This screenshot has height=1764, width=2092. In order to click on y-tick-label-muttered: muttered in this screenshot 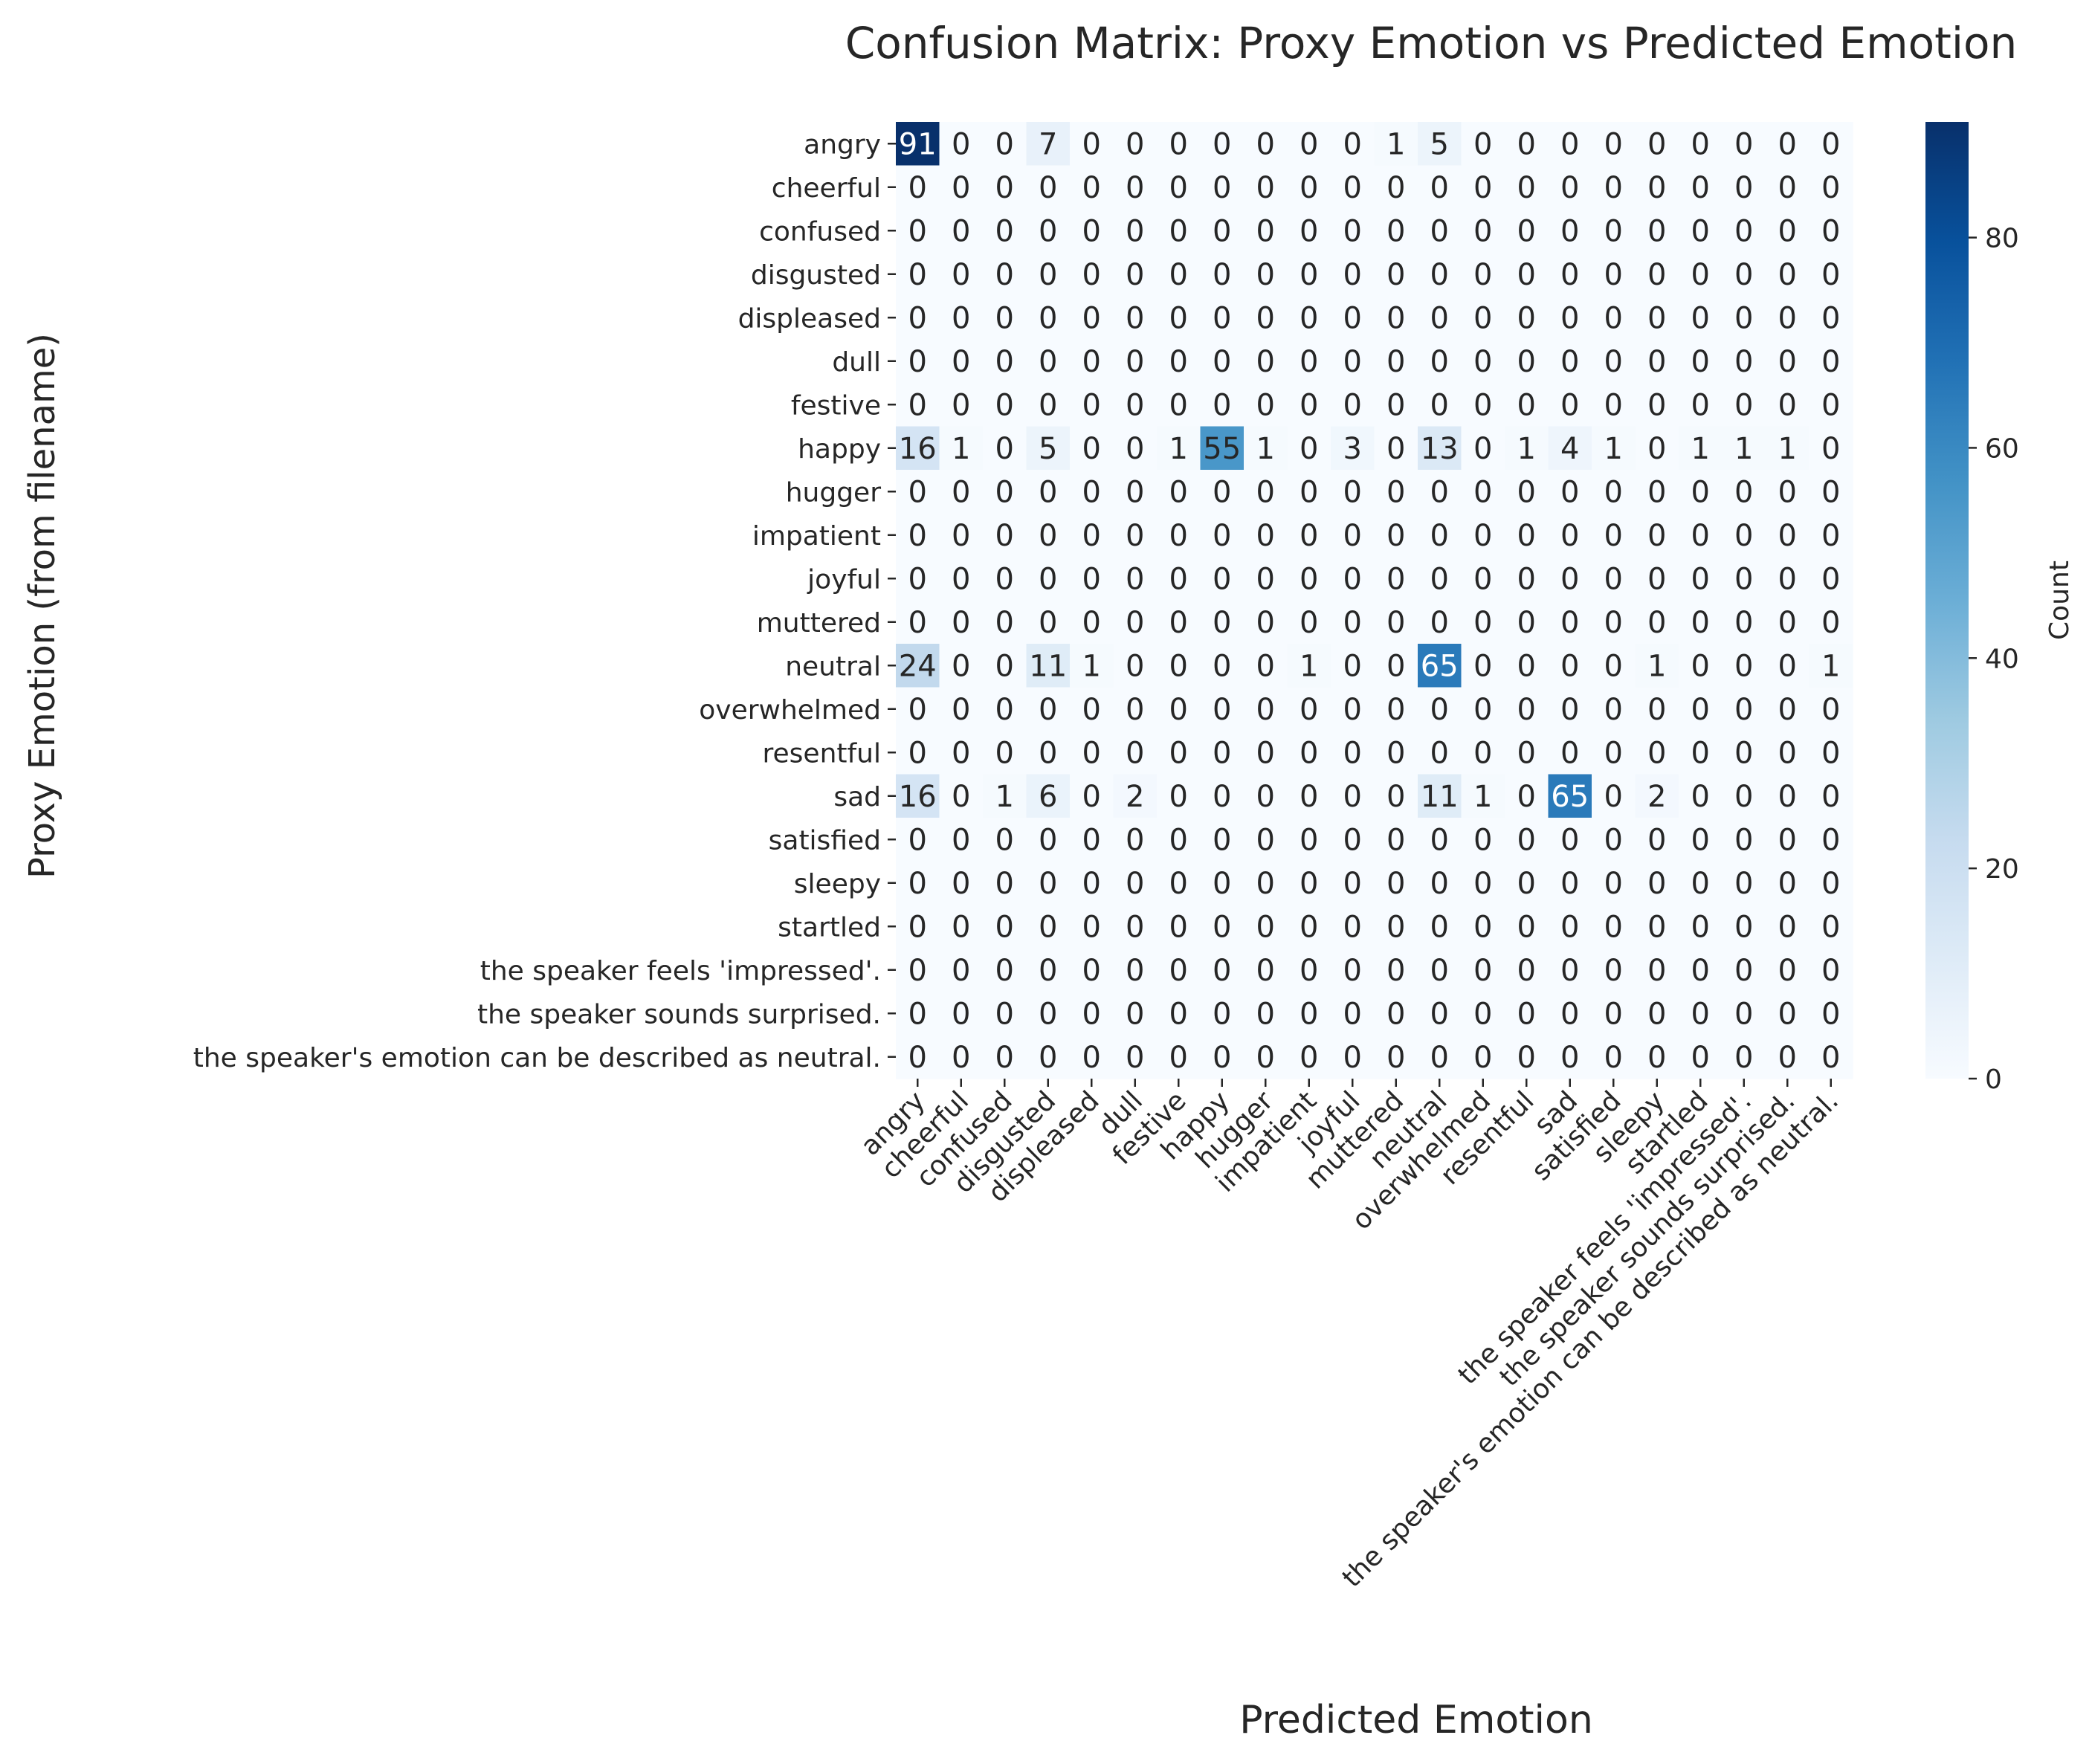, I will do `click(819, 624)`.